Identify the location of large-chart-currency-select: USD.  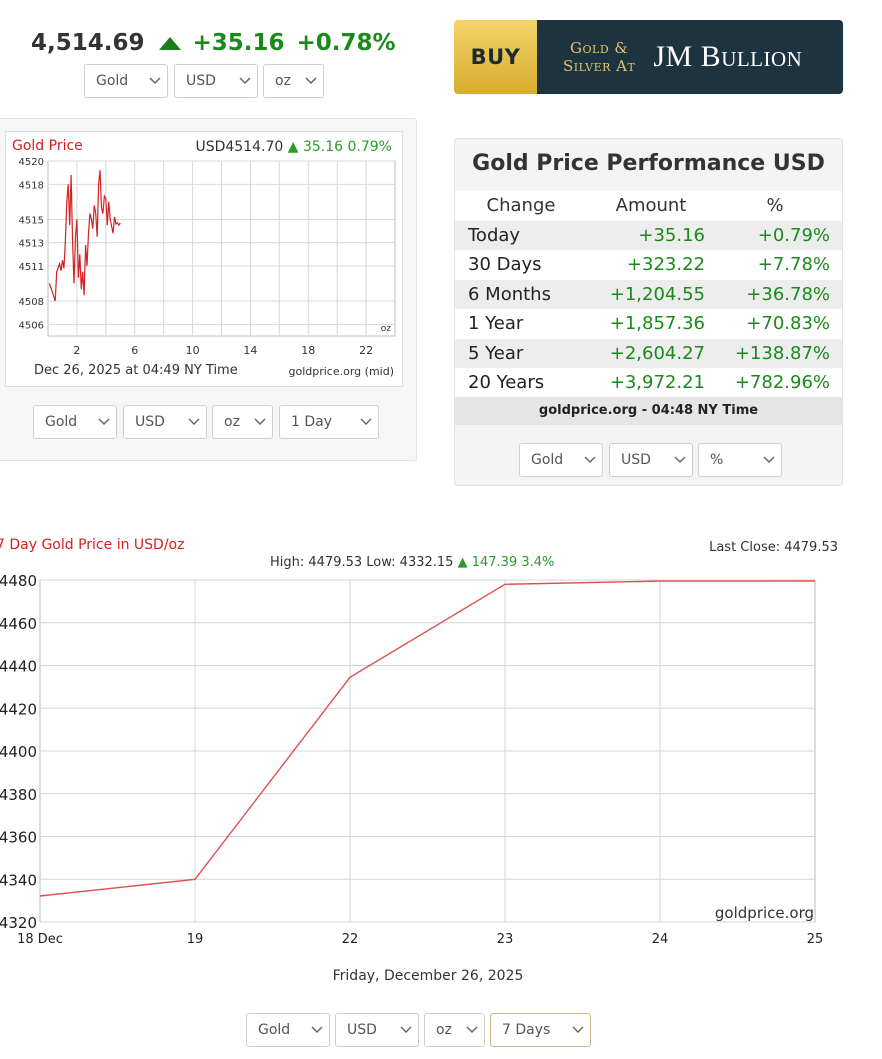
(377, 1030).